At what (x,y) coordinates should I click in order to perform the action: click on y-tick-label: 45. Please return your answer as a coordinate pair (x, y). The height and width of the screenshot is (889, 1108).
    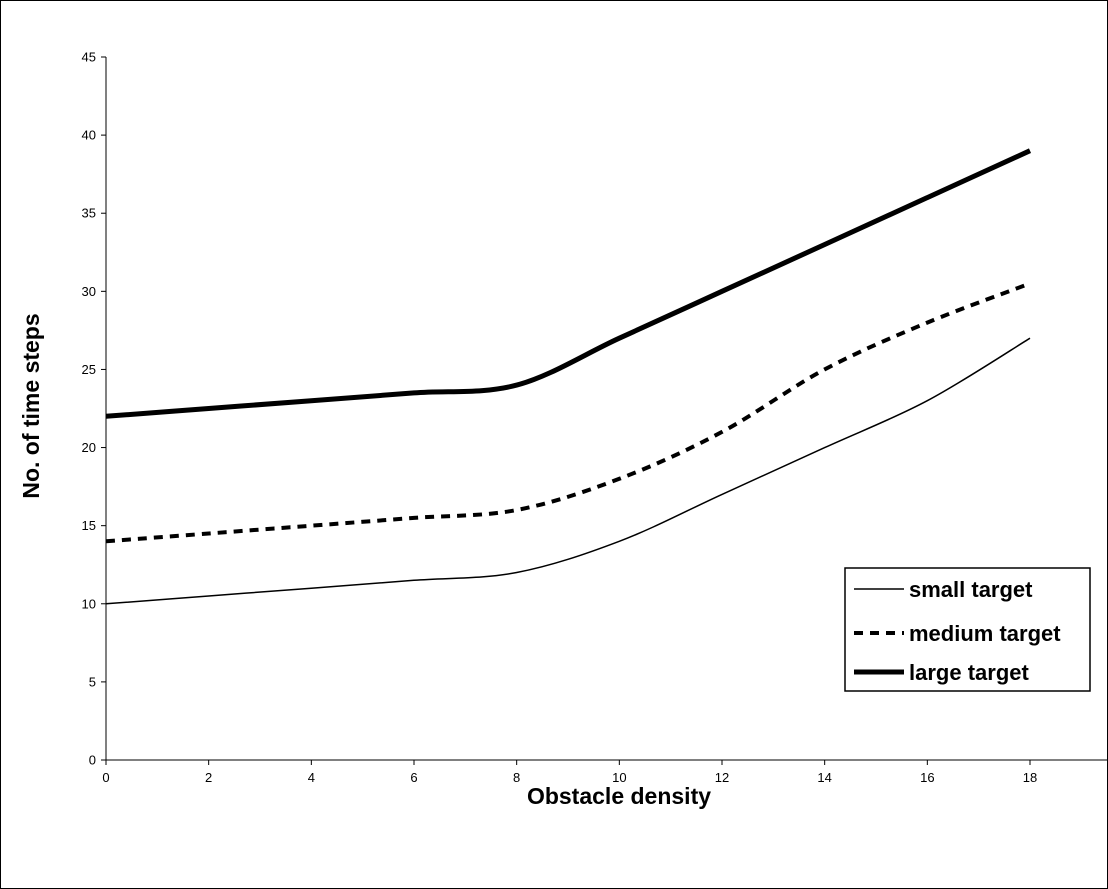
    Looking at the image, I should click on (89, 57).